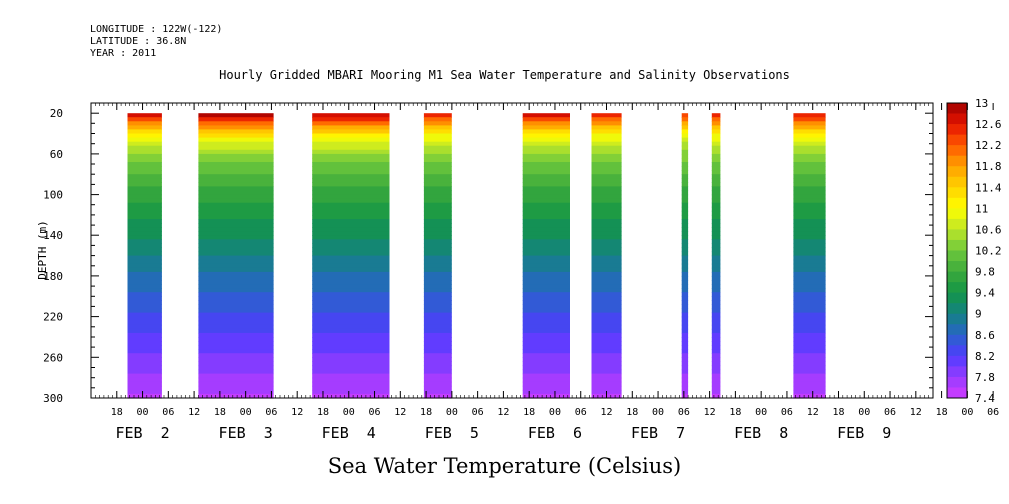 Image resolution: width=1009 pixels, height=504 pixels. What do you see at coordinates (988, 251) in the screenshot?
I see `colorbar-label: 10.2` at bounding box center [988, 251].